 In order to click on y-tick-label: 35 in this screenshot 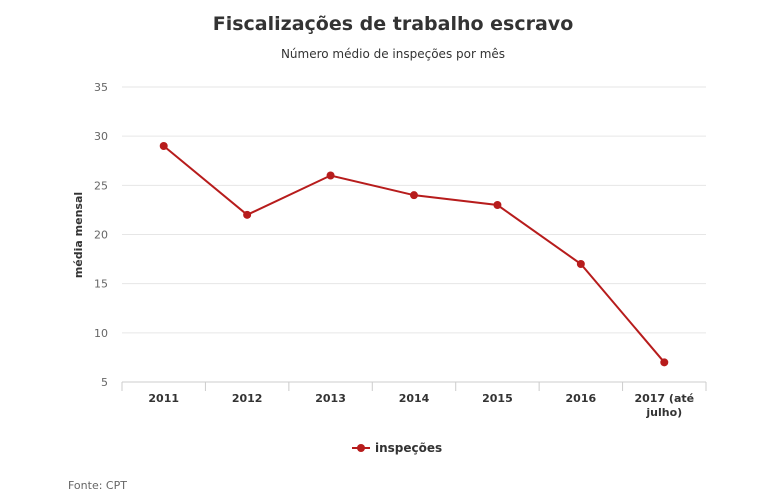, I will do `click(101, 87)`.